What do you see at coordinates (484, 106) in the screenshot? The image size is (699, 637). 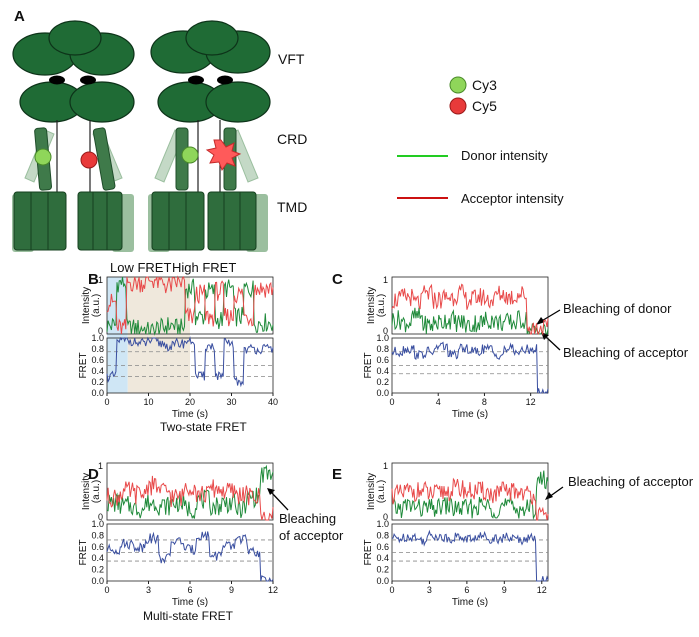 I see `legend-cy5: Cy5` at bounding box center [484, 106].